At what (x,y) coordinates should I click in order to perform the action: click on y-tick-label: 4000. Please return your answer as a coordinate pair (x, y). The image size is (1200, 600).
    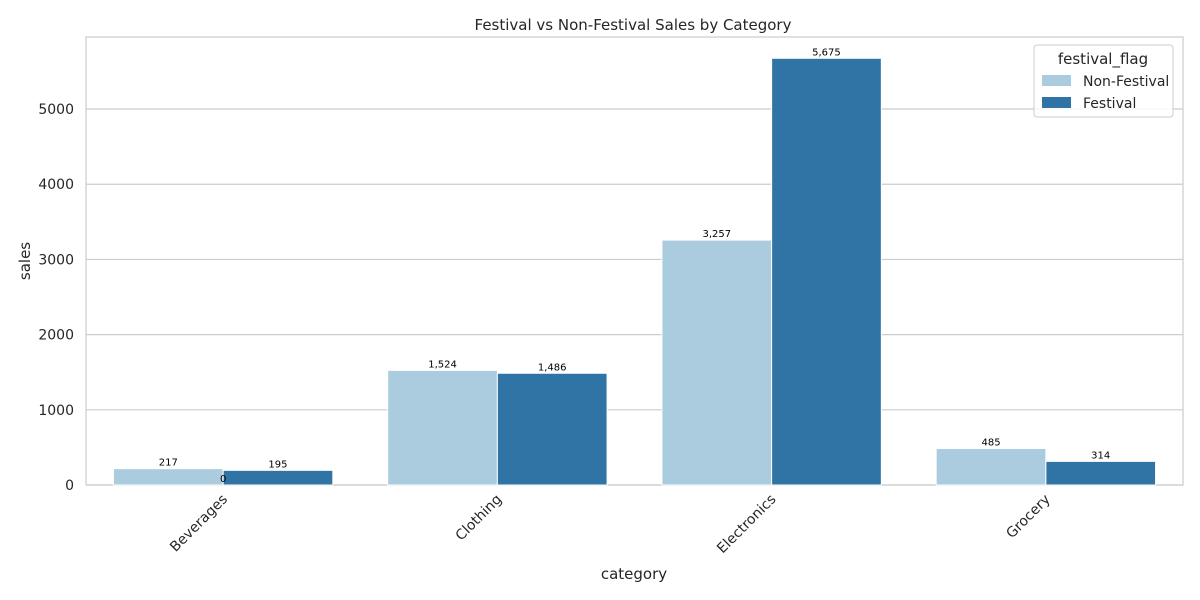
    Looking at the image, I should click on (56, 185).